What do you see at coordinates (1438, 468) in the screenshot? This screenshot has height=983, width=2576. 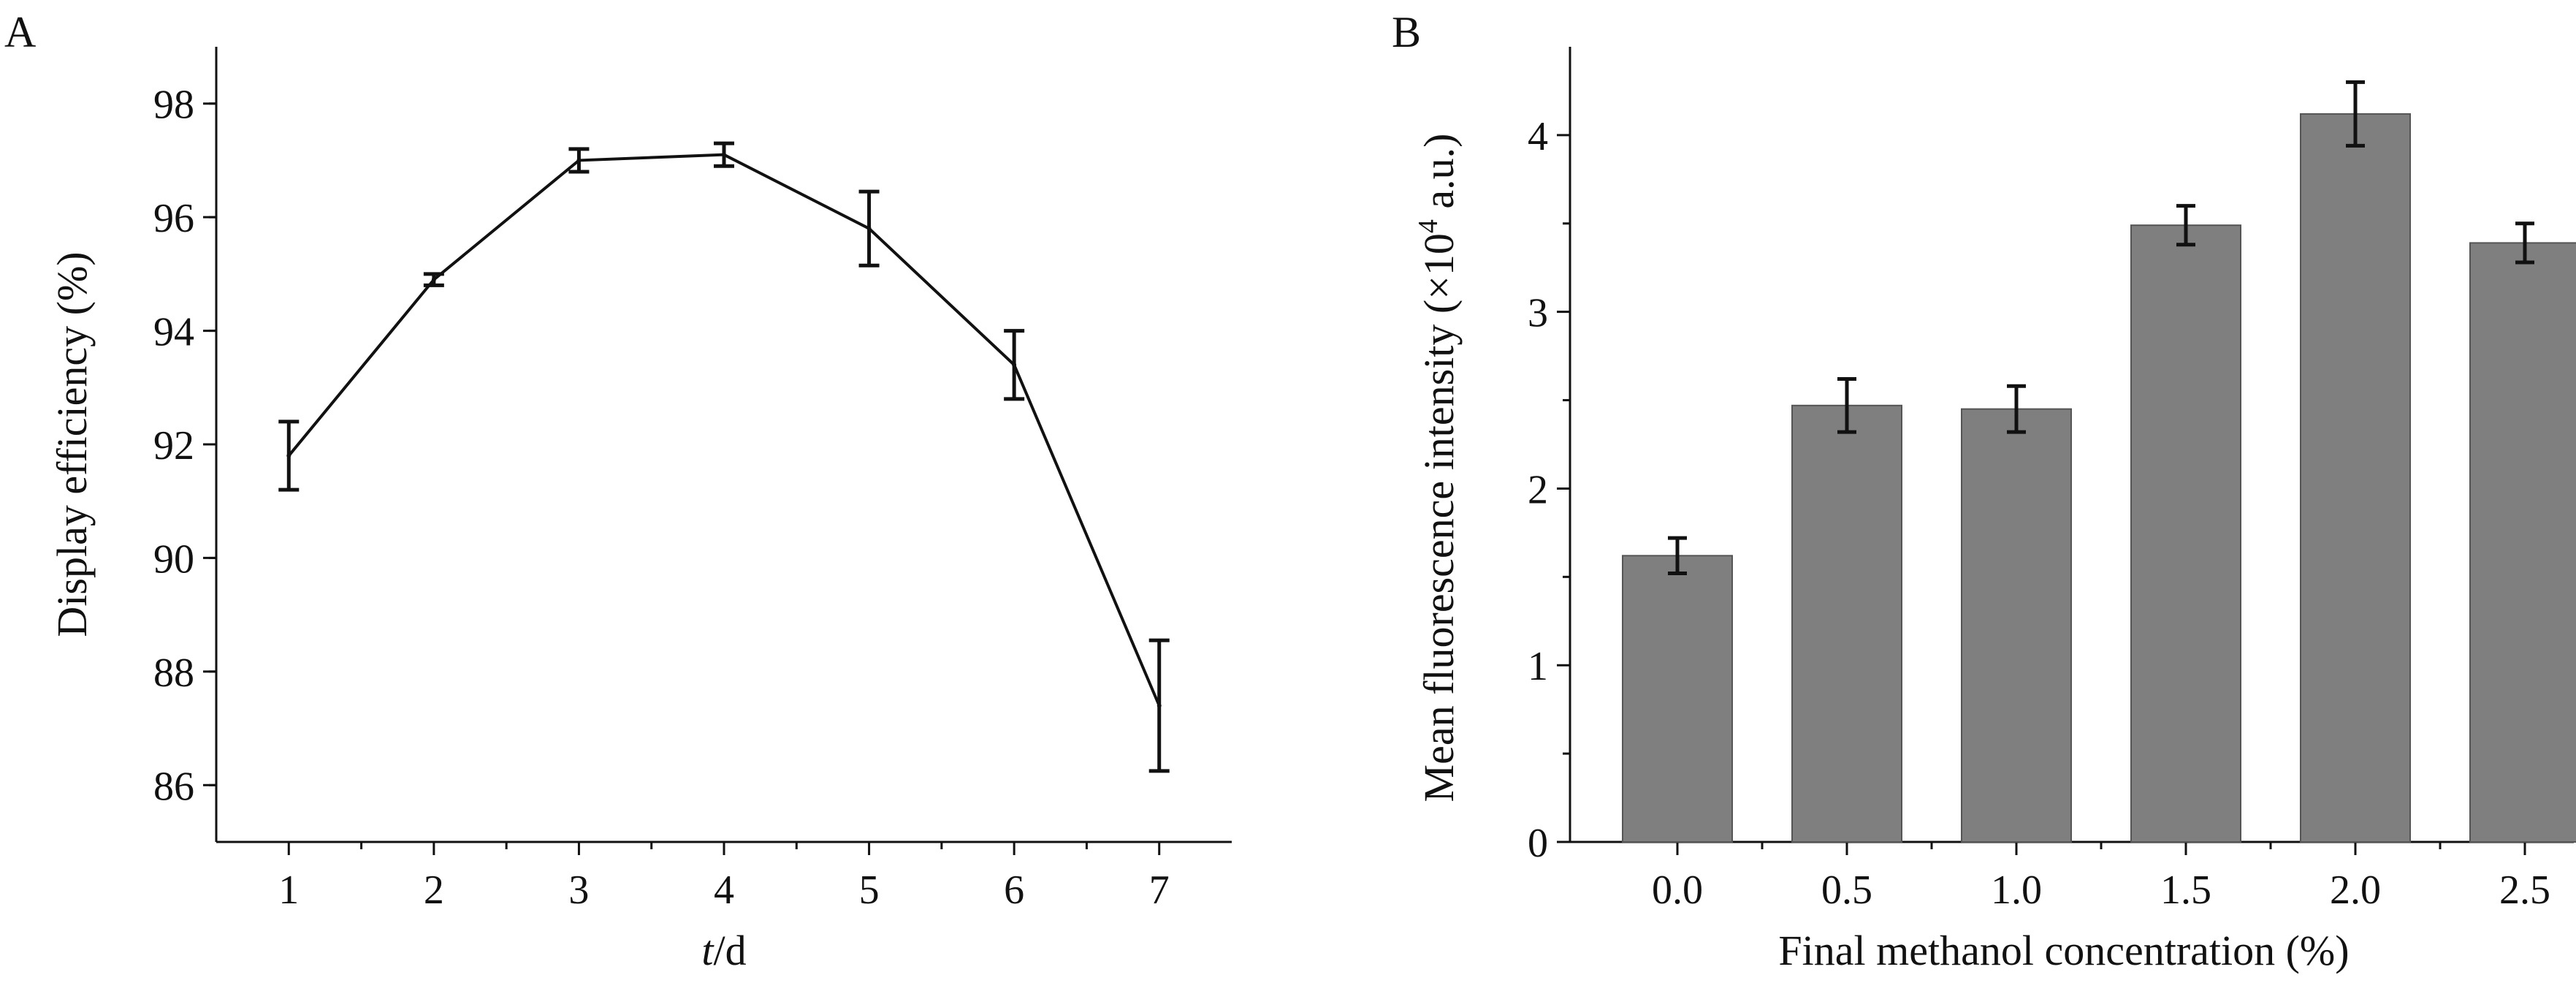 I see `y-axis-title: Mean fluorescence intensity (×104 a.u.)` at bounding box center [1438, 468].